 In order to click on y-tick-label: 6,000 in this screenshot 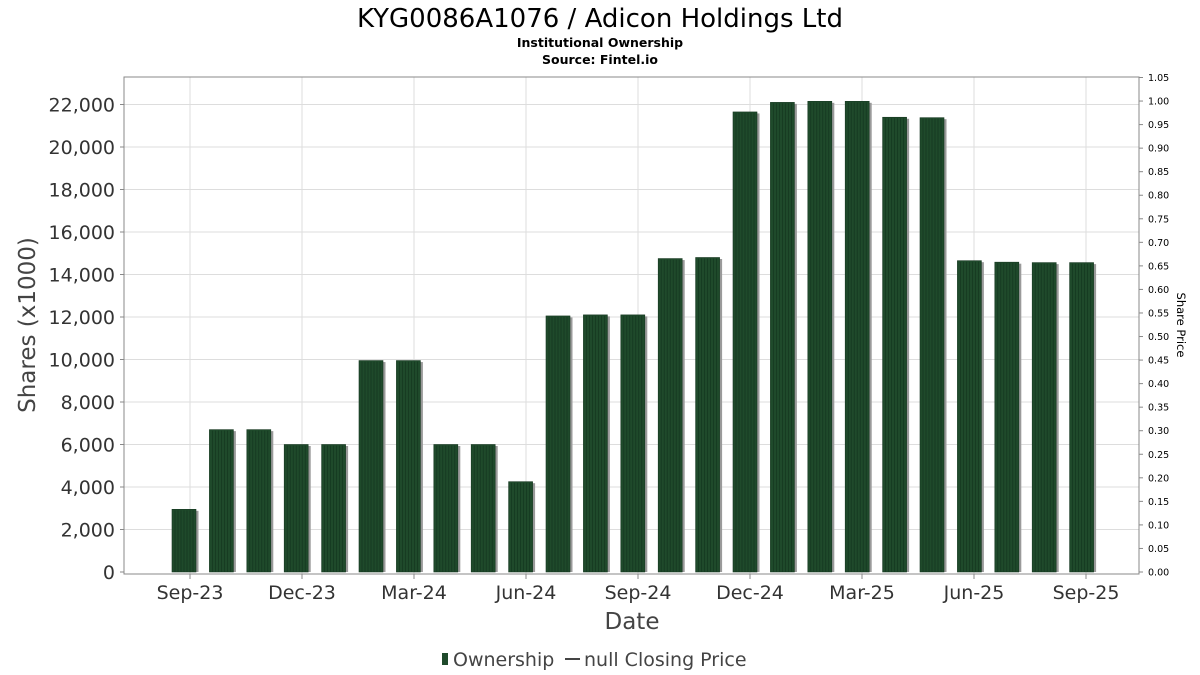, I will do `click(88, 446)`.